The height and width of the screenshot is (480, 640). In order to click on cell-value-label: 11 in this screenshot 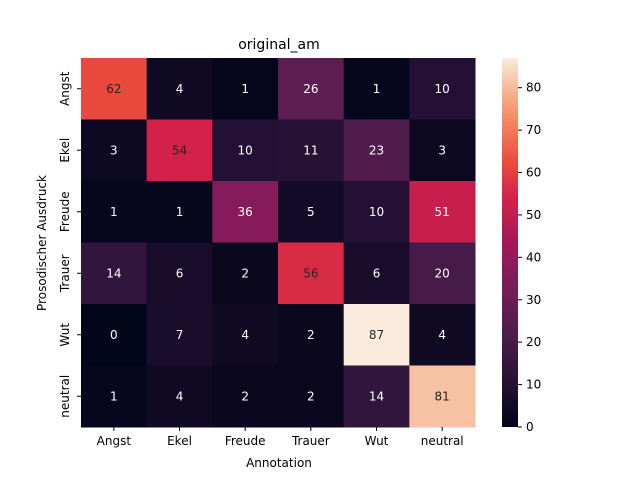, I will do `click(310, 150)`.